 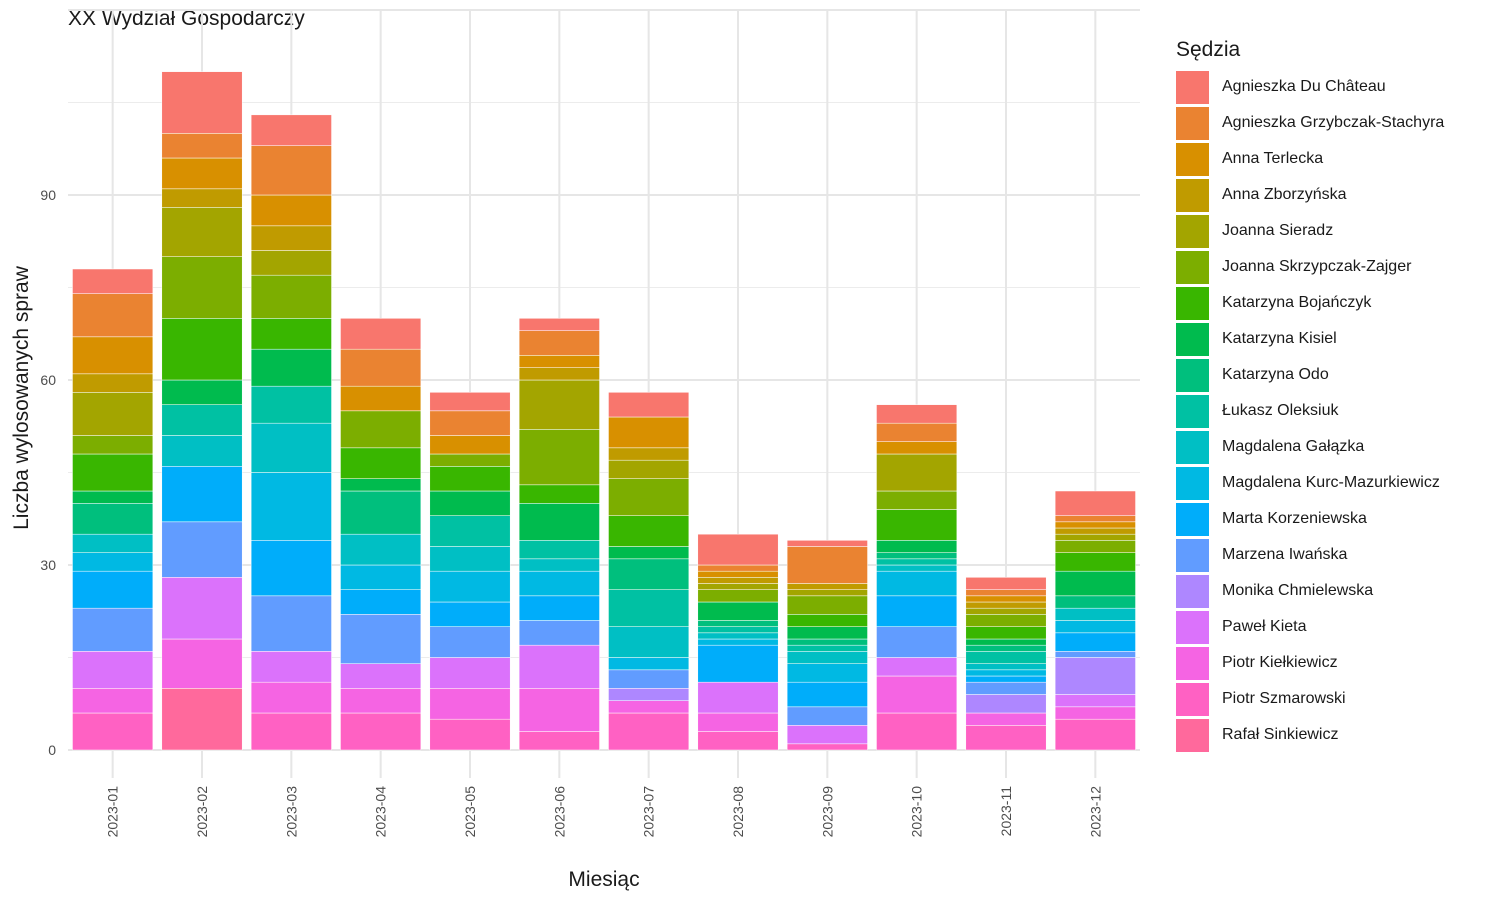 What do you see at coordinates (1280, 410) in the screenshot?
I see `legend-label: Łukasz Oleksiuk` at bounding box center [1280, 410].